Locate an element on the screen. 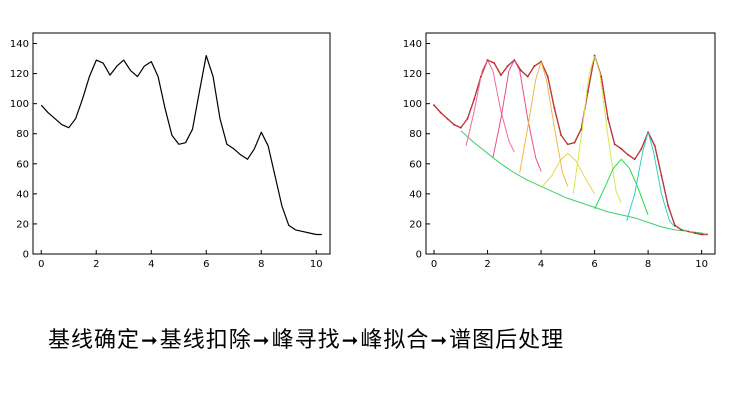 The width and height of the screenshot is (730, 400). step-peak-finding: 峰寻找 is located at coordinates (306, 340).